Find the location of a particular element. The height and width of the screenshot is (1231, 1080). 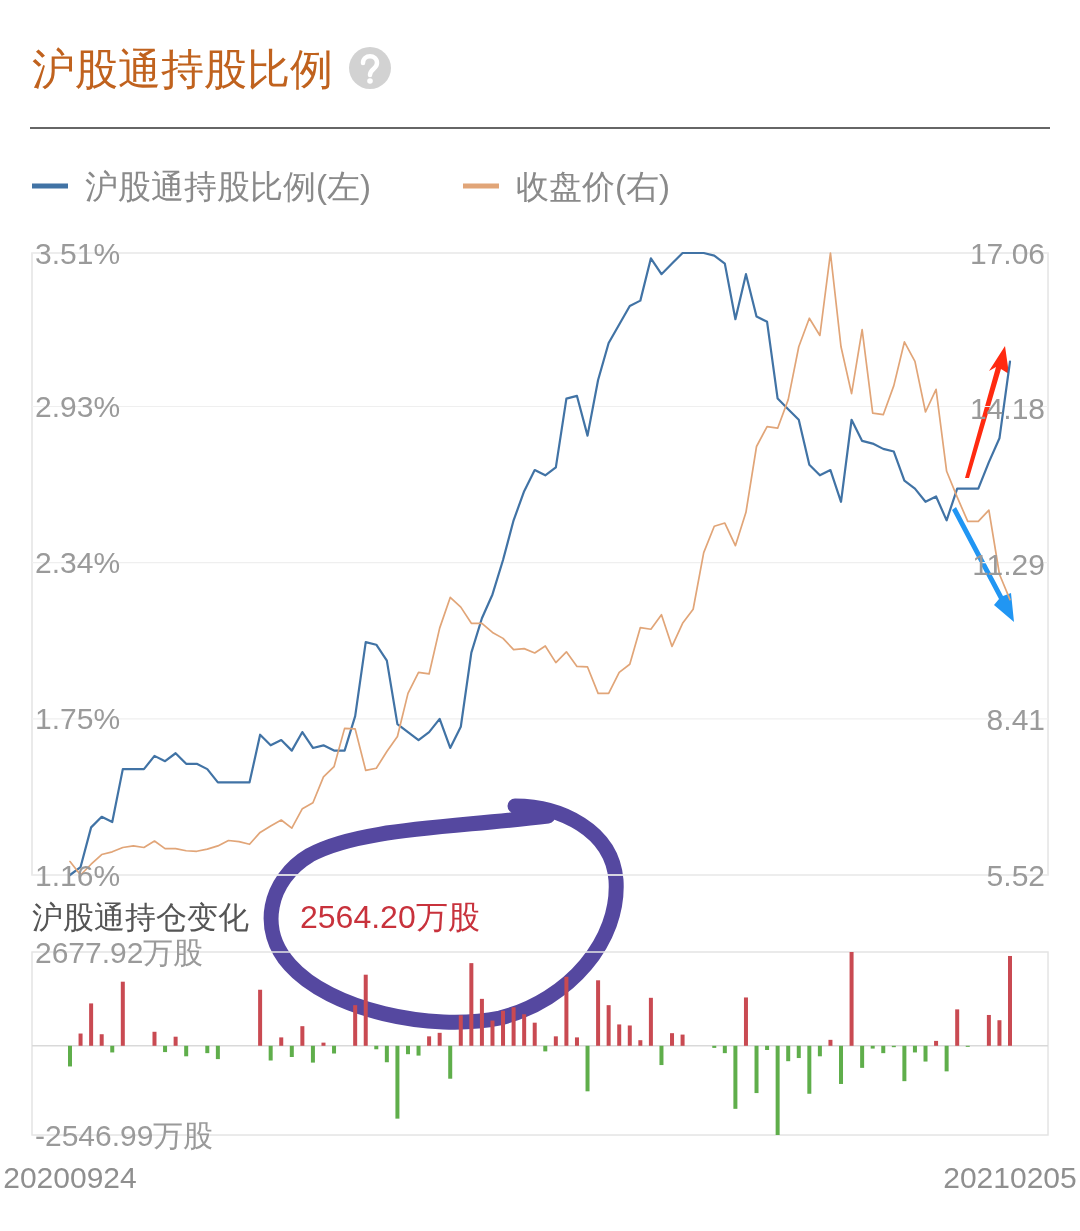

chart-title: 沪股通持仓变化 is located at coordinates (140, 917).